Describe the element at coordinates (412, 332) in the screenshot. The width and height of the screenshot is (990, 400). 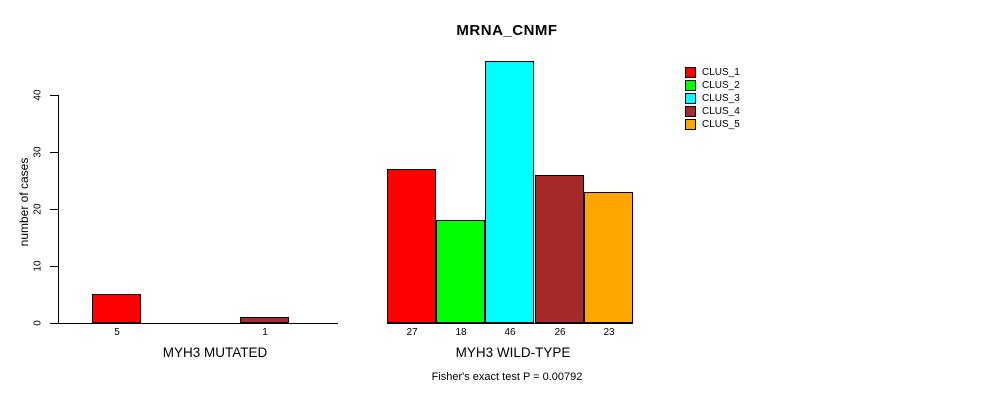
I see `bar-value-label: 27` at that location.